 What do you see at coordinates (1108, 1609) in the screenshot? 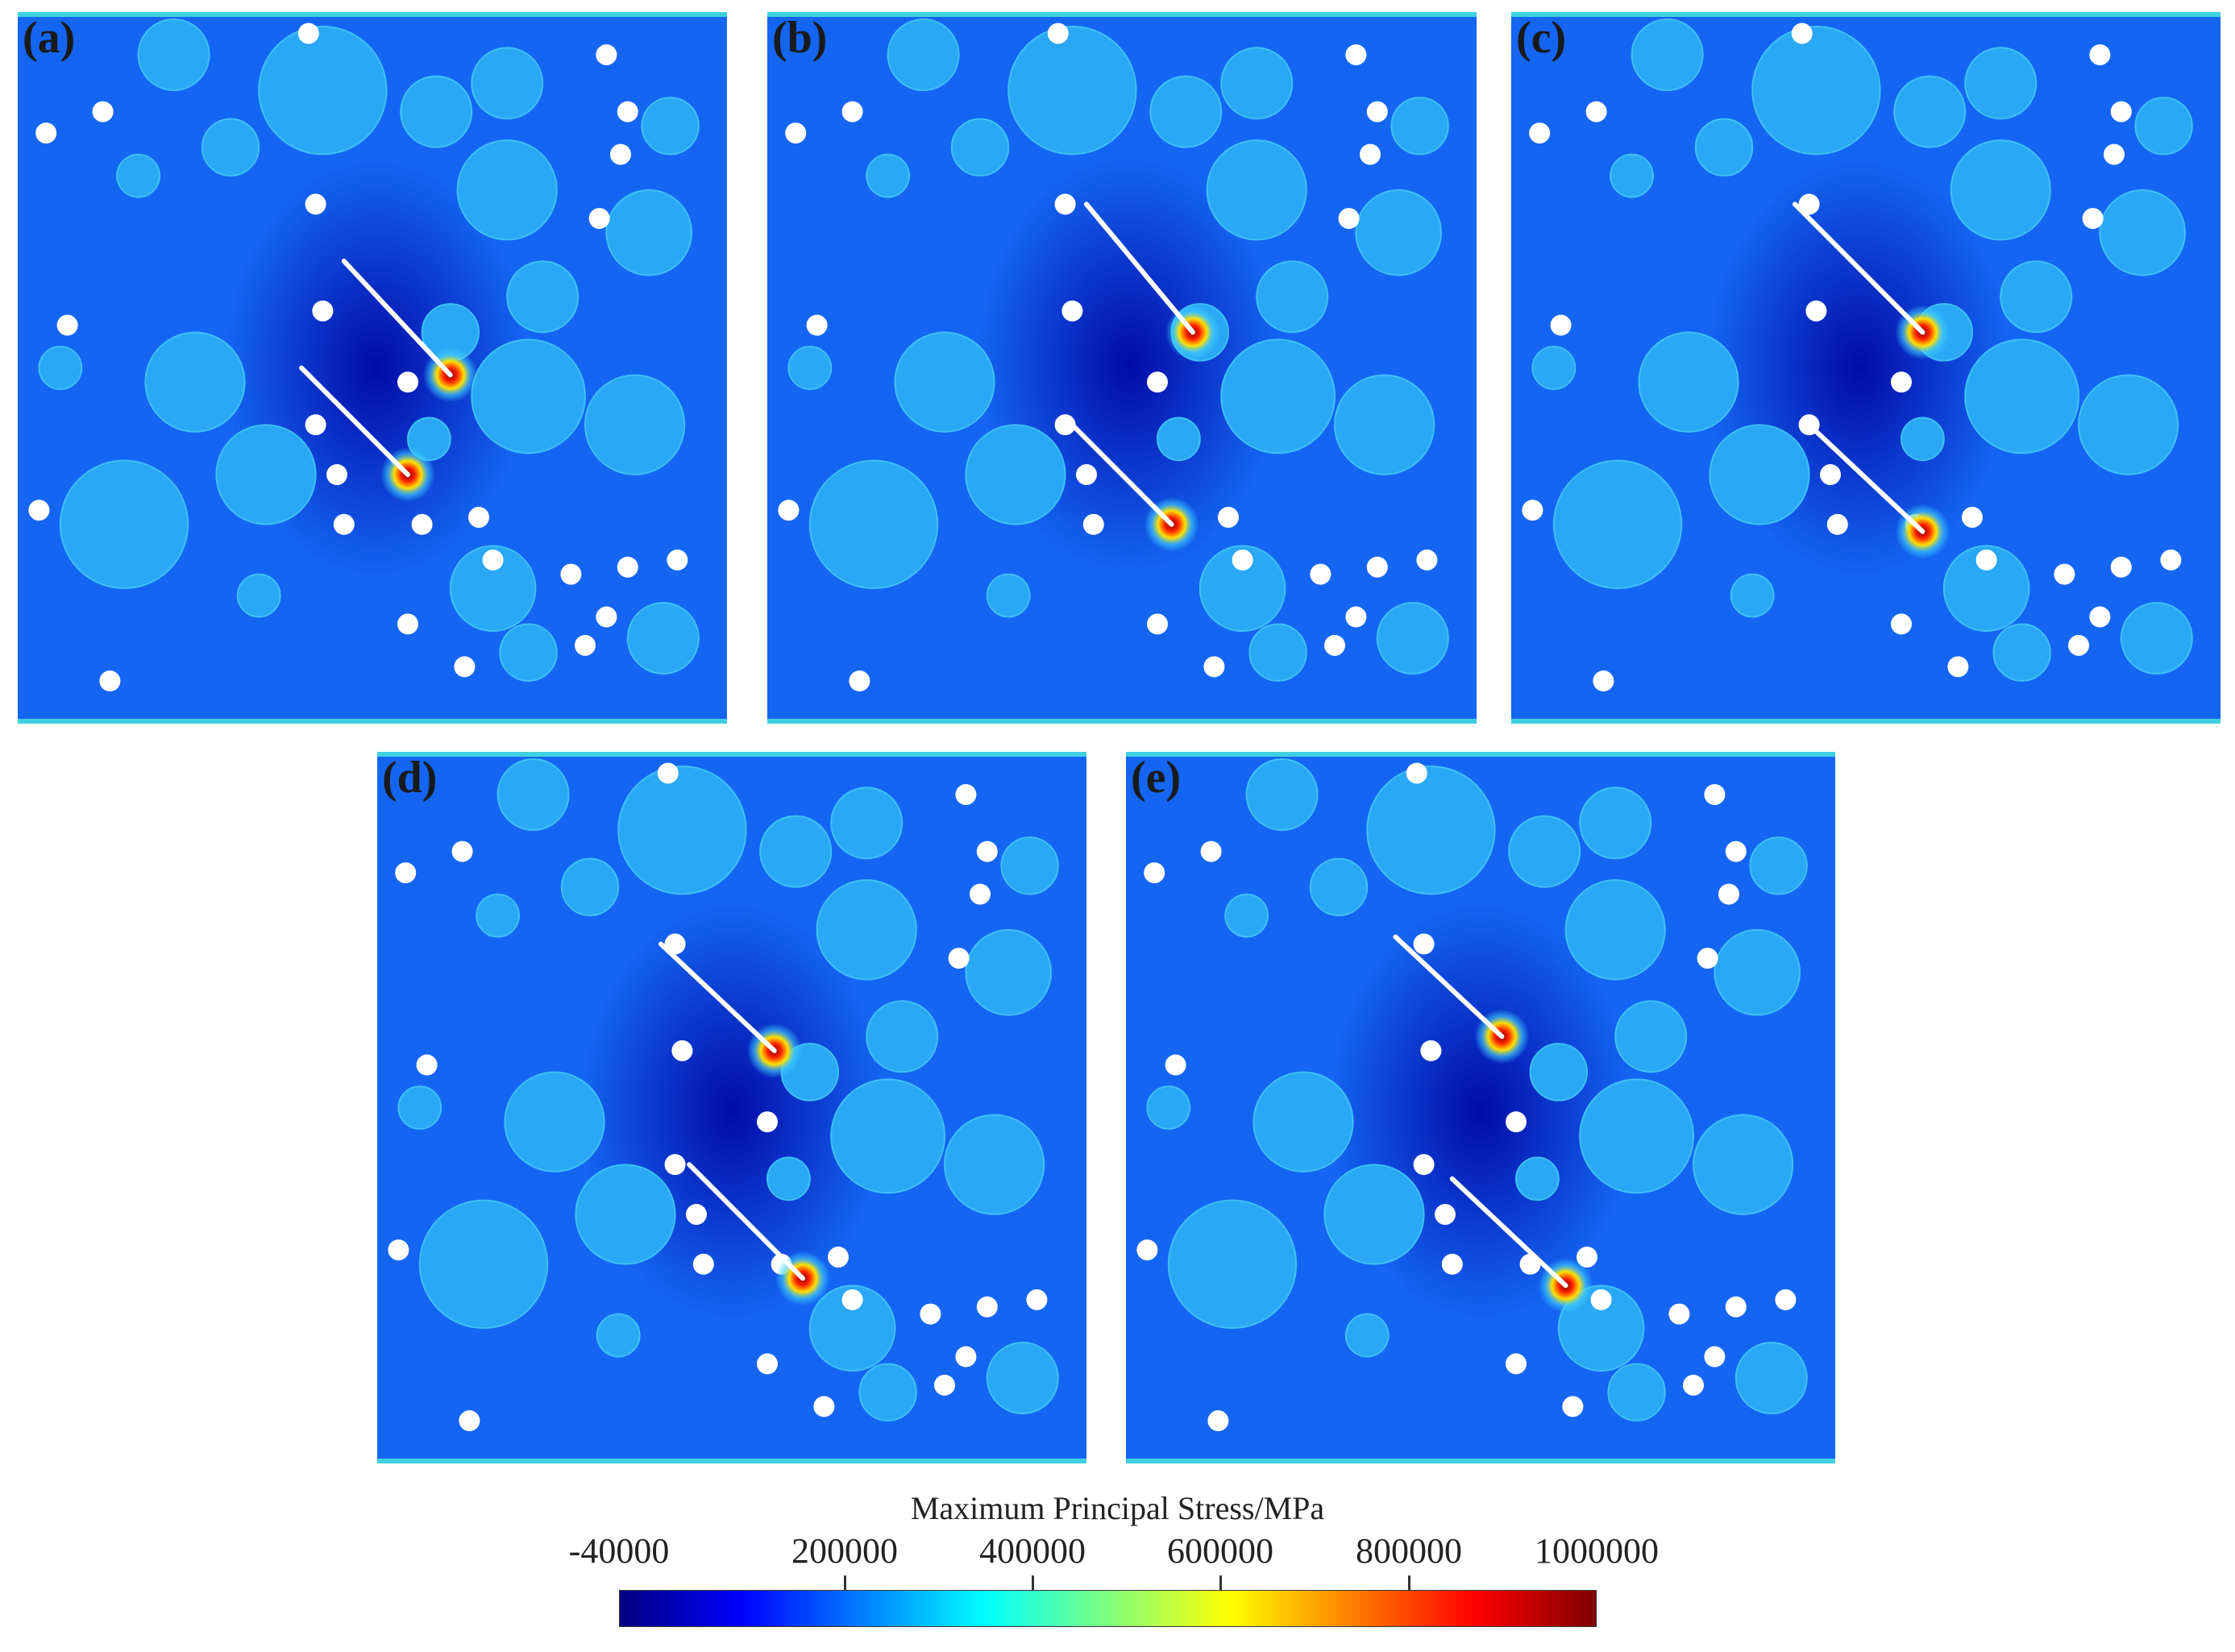
I see `colorbar` at bounding box center [1108, 1609].